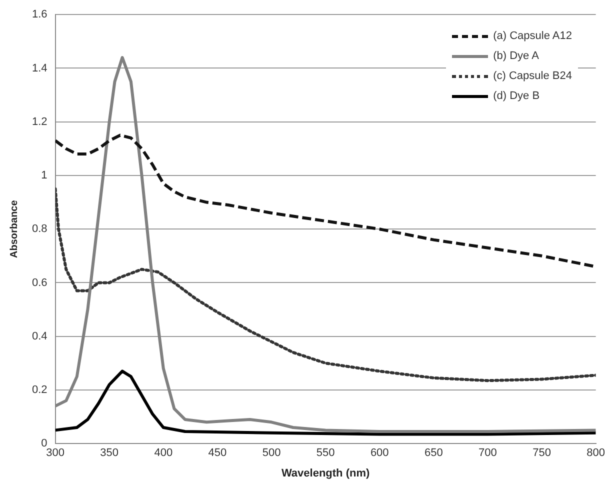 The width and height of the screenshot is (608, 486). What do you see at coordinates (541, 453) in the screenshot?
I see `x-tick-label: 750` at bounding box center [541, 453].